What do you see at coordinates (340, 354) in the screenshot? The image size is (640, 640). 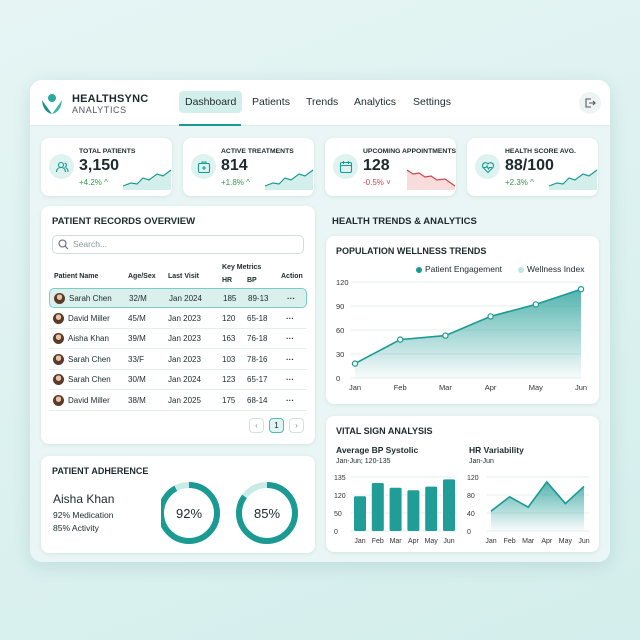 I see `y-tick-label: 30` at bounding box center [340, 354].